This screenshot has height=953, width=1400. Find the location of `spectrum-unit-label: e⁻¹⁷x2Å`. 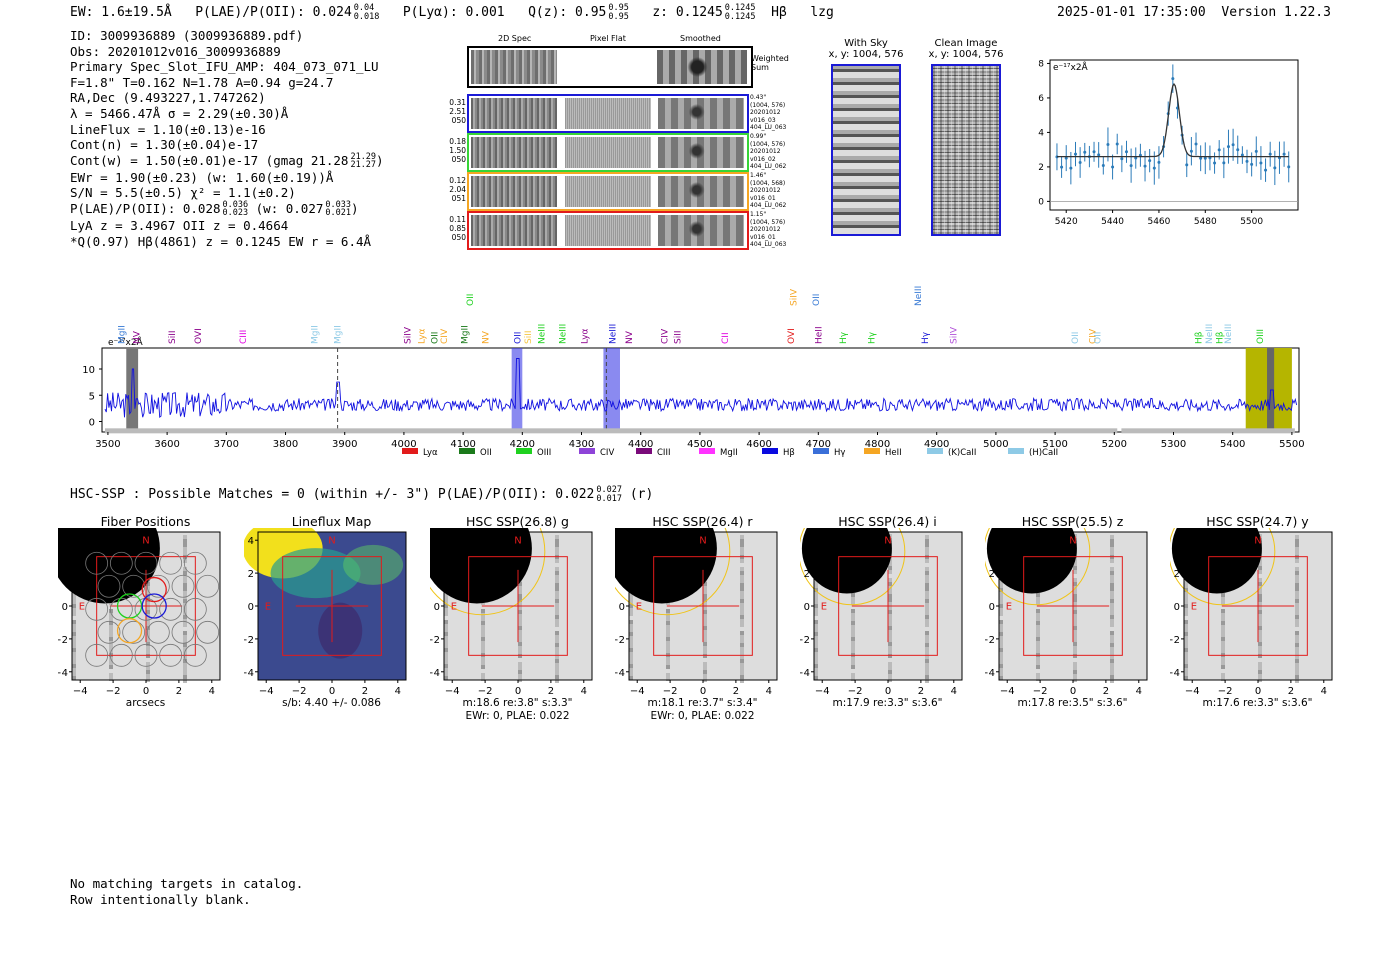

spectrum-unit-label: e⁻¹⁷x2Å is located at coordinates (126, 342).